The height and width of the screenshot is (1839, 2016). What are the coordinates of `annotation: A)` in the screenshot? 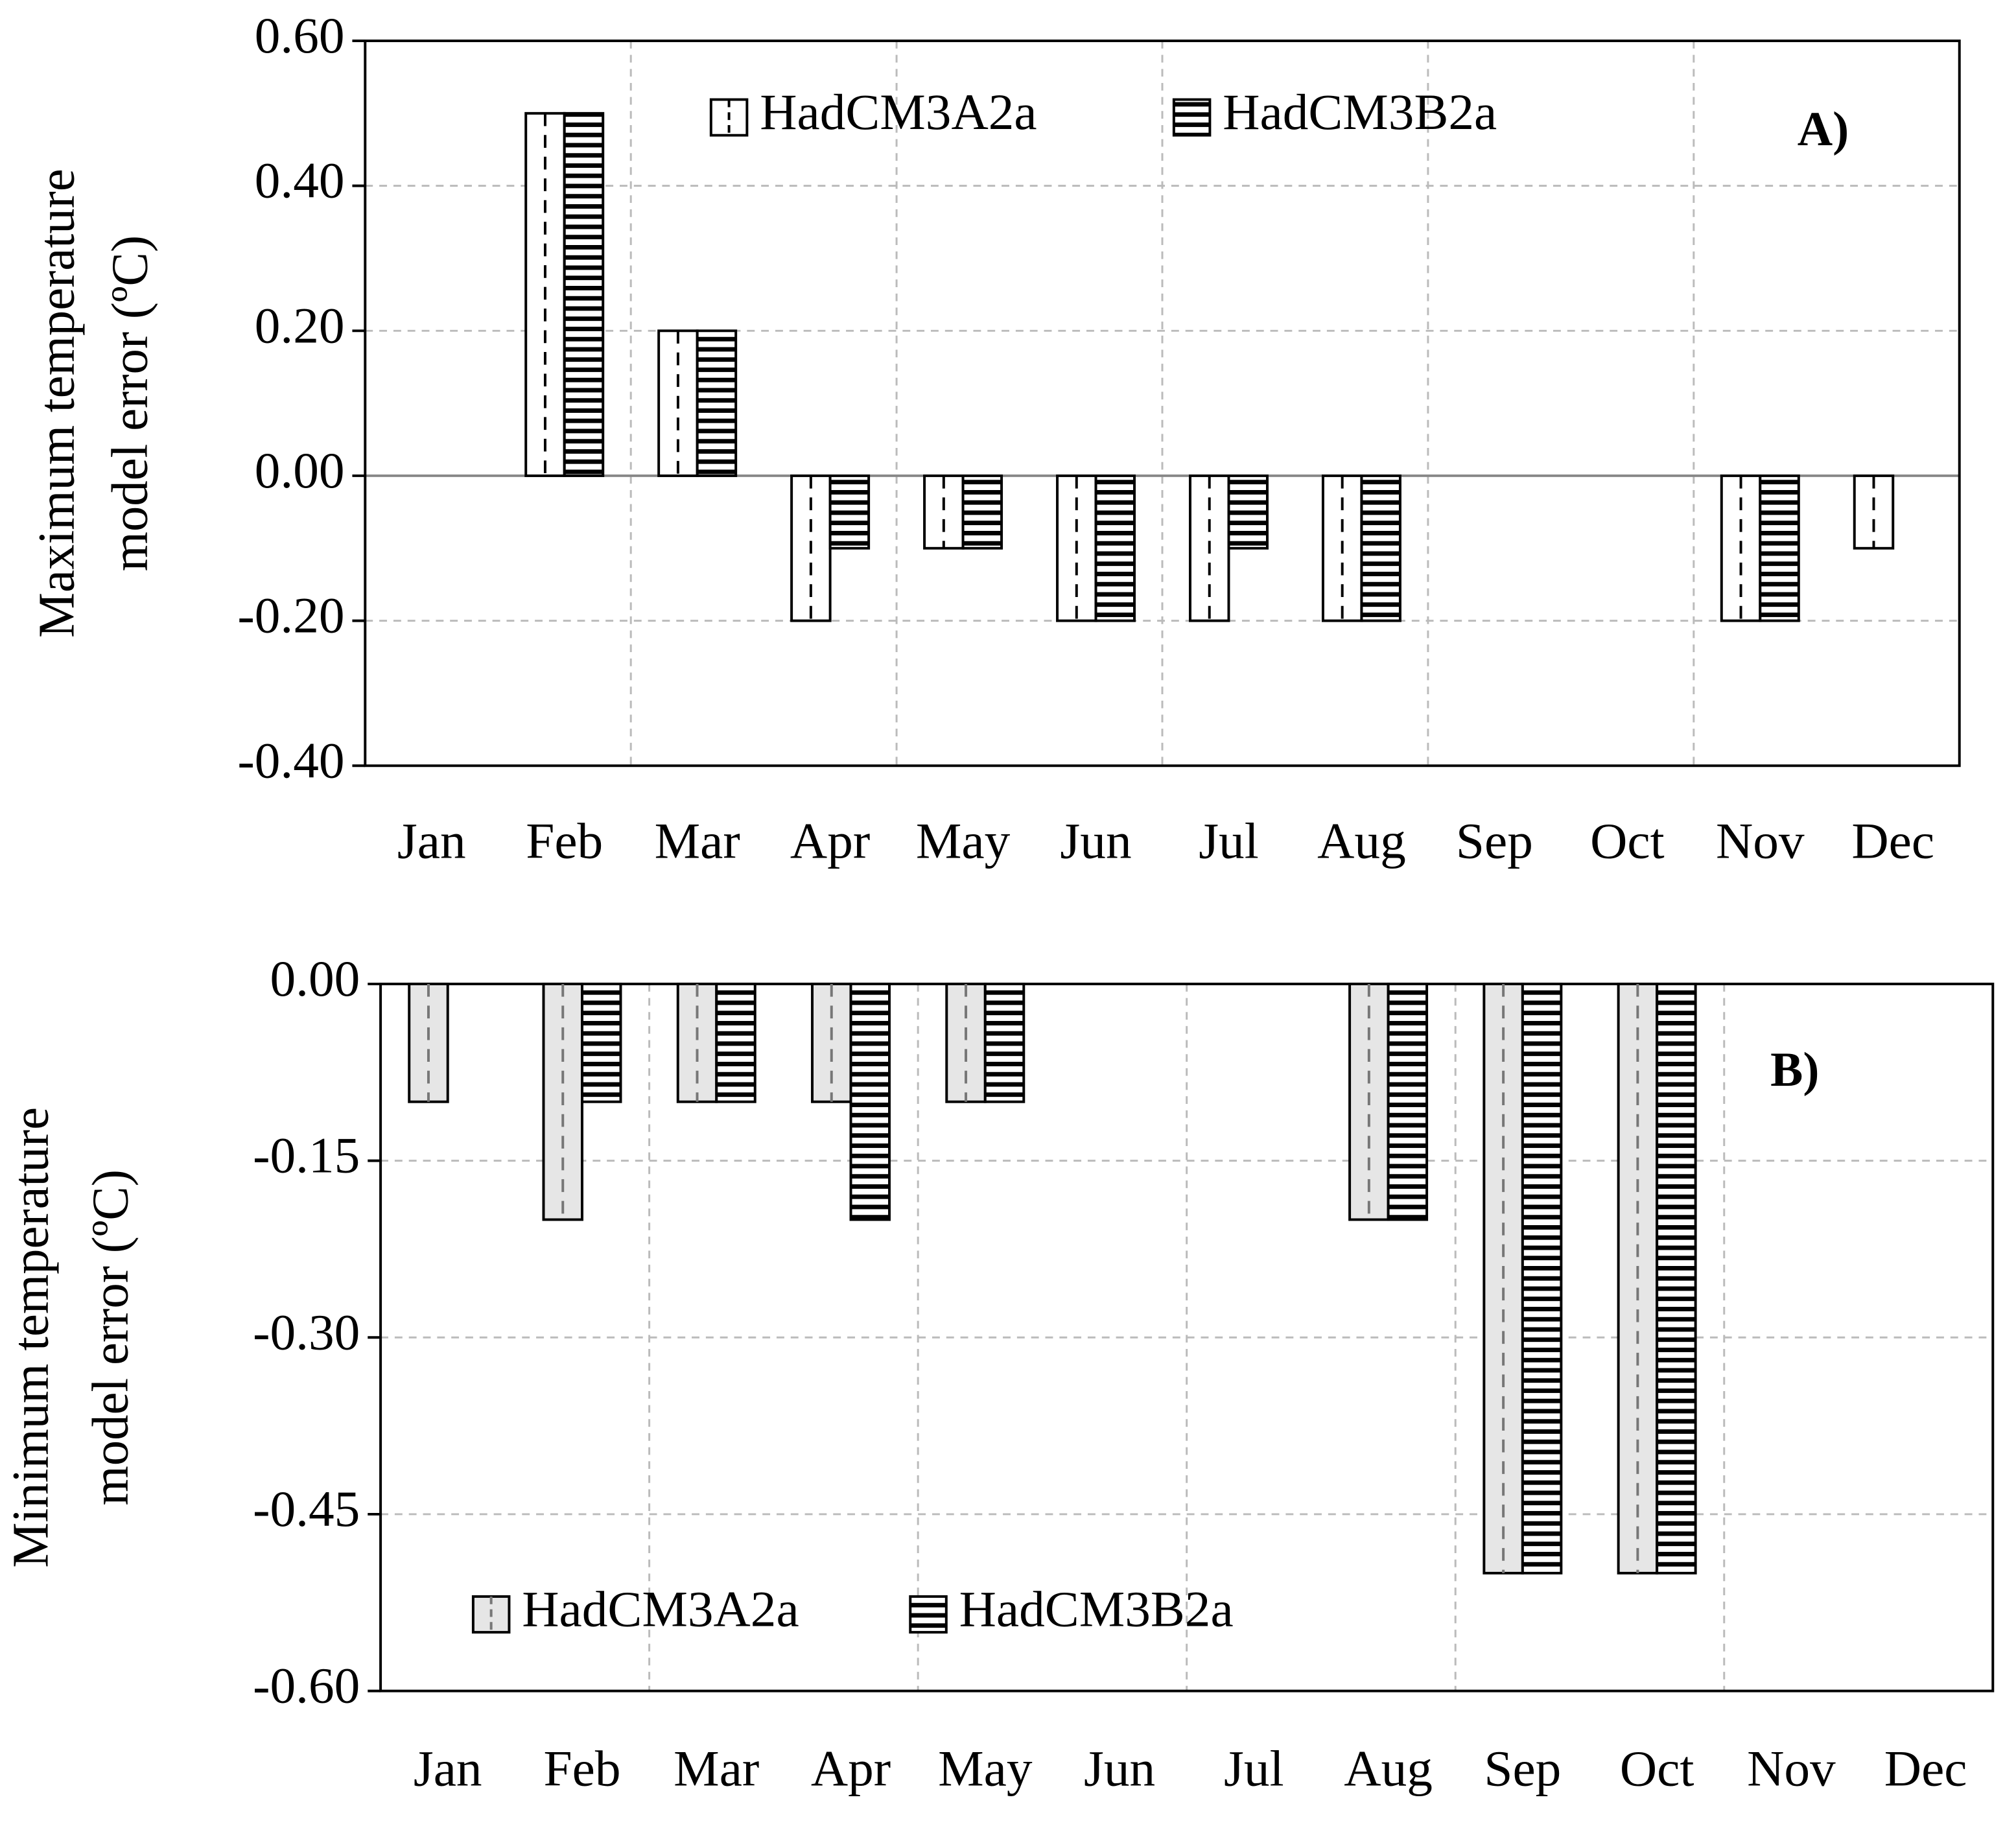 It's located at (1824, 129).